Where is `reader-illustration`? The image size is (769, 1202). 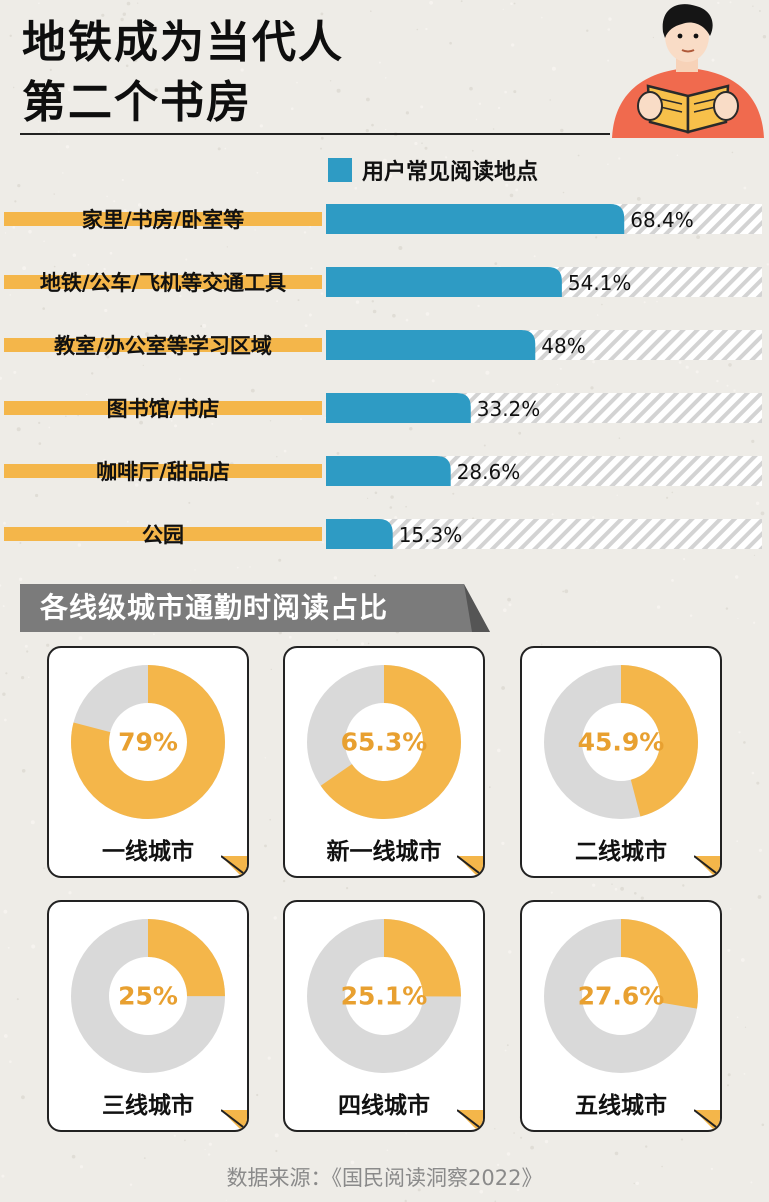 reader-illustration is located at coordinates (688, 71).